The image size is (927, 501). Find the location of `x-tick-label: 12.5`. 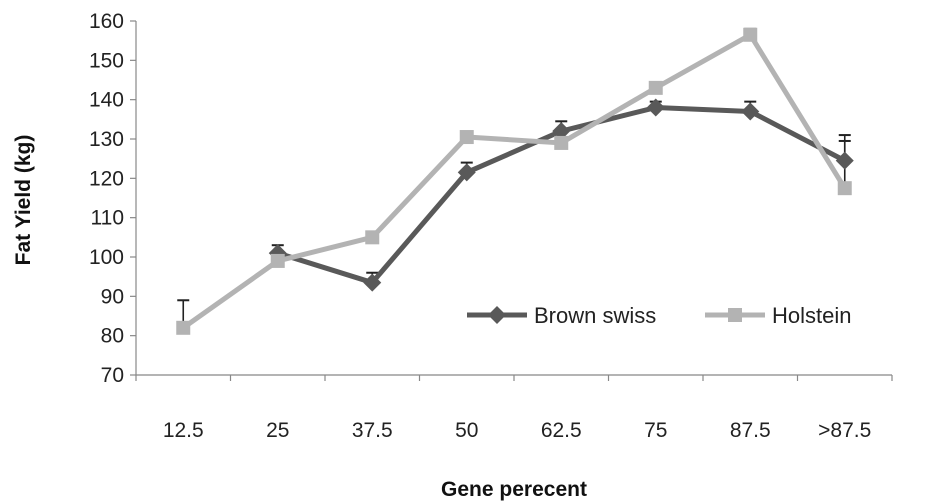

x-tick-label: 12.5 is located at coordinates (183, 430).